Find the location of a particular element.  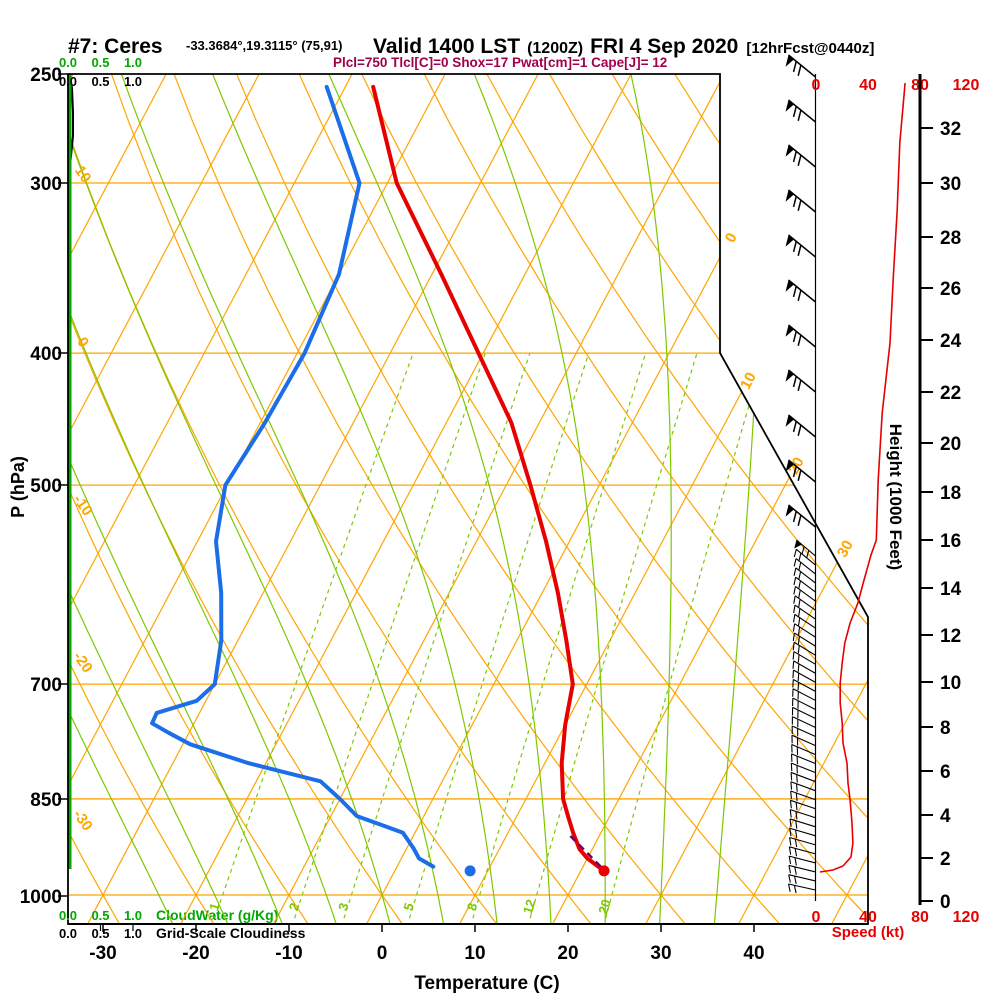

mixing-ratio-line is located at coordinates (314, 635).